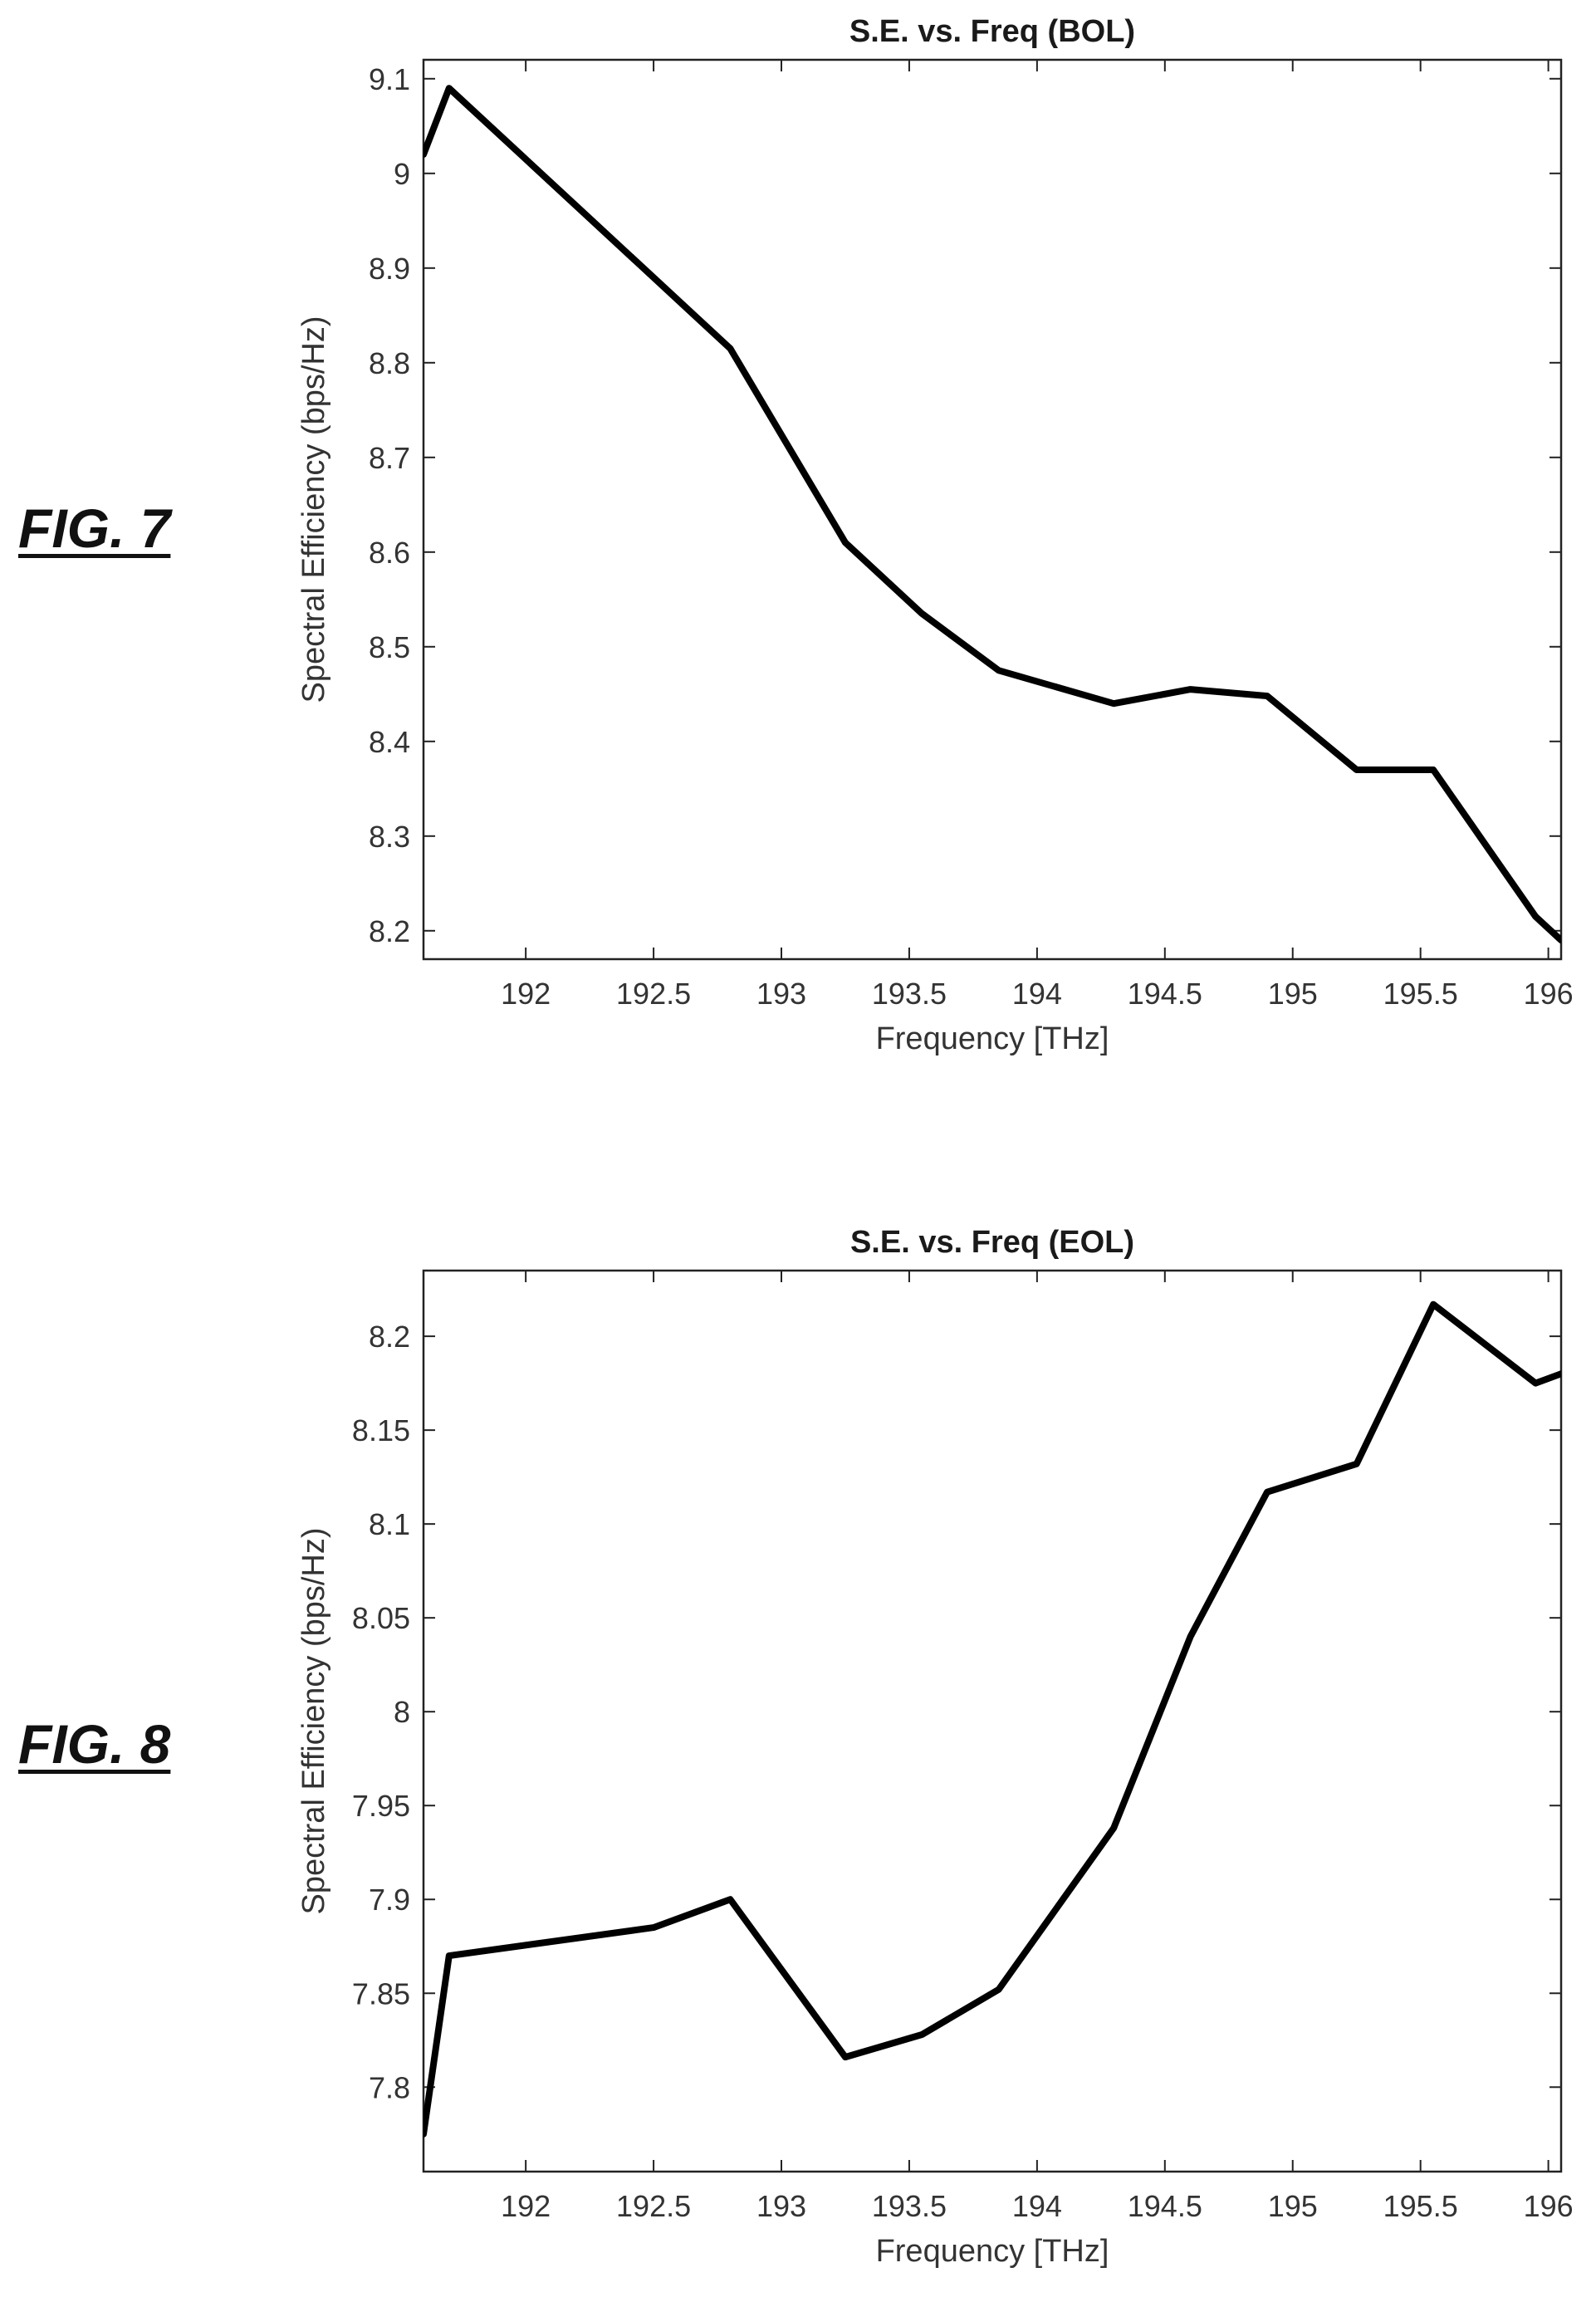  Describe the element at coordinates (402, 174) in the screenshot. I see `y-tick-label: 9` at that location.